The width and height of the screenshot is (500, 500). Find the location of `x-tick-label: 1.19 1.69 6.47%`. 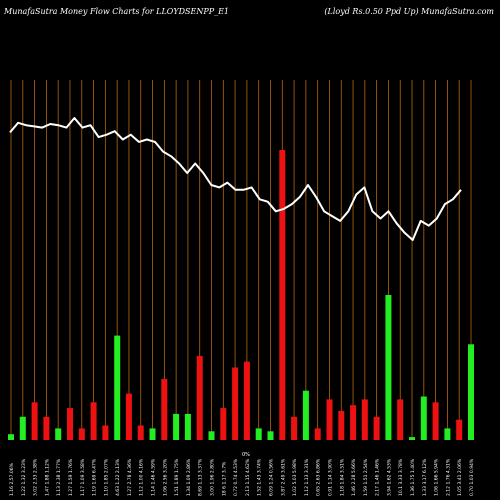

x-tick-label: 1.19 1.69 6.47% is located at coordinates (95, 477).